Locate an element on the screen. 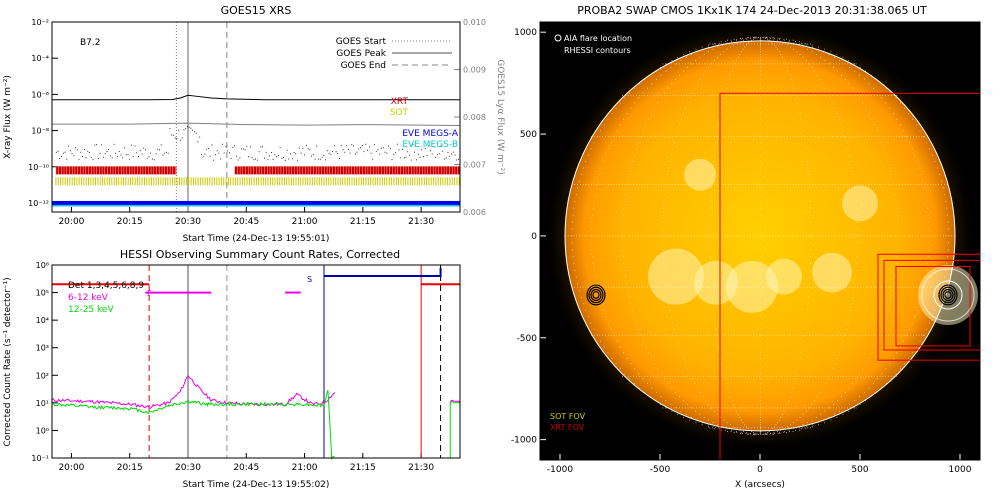 This screenshot has width=1000, height=504. goes-title: GOES15 XRS is located at coordinates (256, 10).